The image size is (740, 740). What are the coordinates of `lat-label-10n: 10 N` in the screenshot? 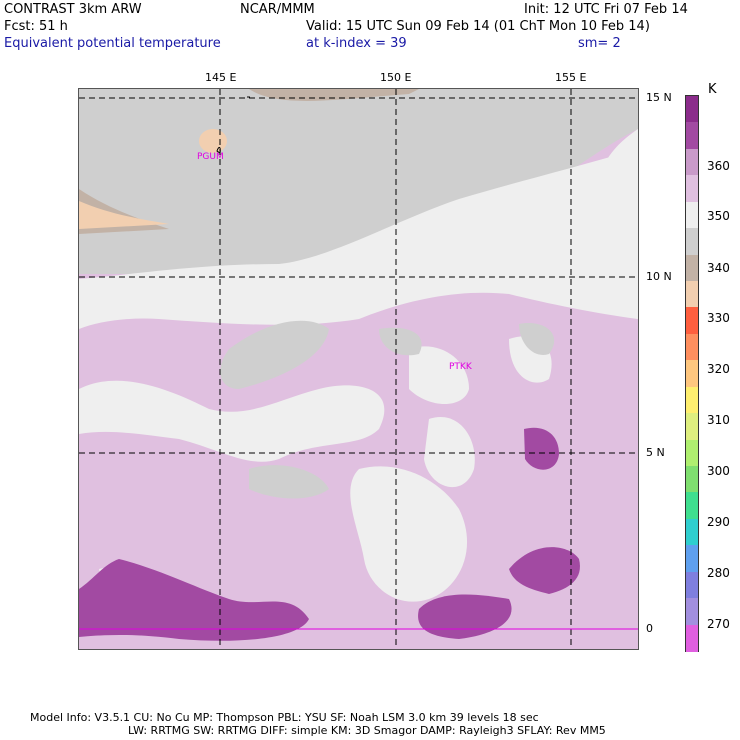 It's located at (659, 276).